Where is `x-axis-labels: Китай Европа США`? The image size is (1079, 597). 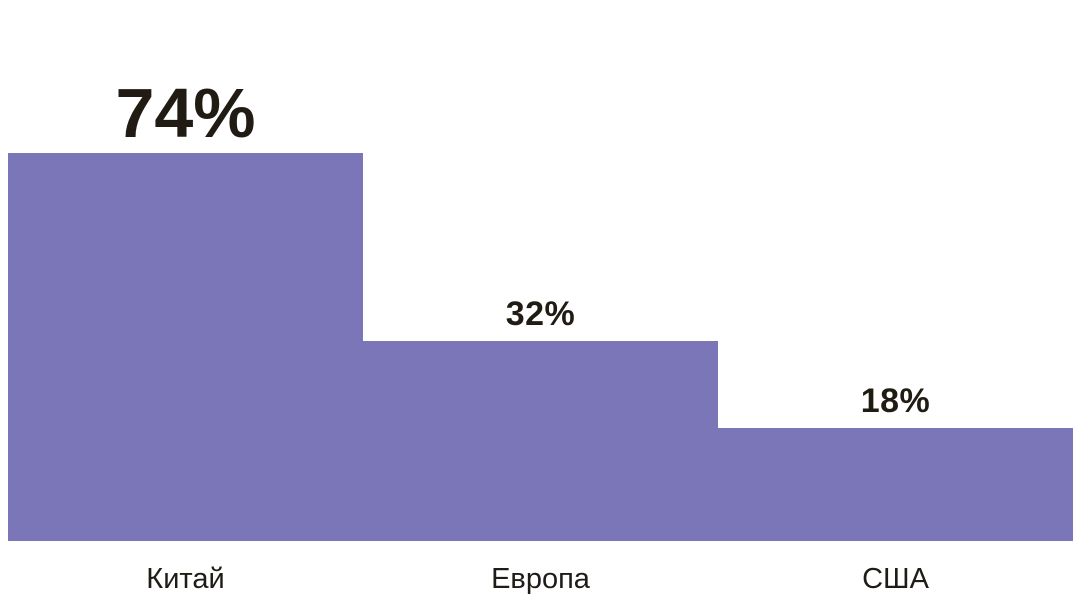
x-axis-labels: Китай Европа США is located at coordinates (540, 567).